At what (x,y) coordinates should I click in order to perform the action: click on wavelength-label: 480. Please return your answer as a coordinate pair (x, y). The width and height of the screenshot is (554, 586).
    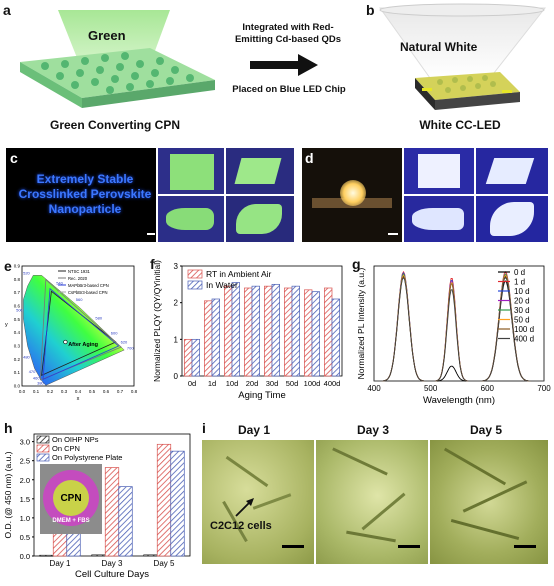
    Looking at the image, I should click on (26, 356).